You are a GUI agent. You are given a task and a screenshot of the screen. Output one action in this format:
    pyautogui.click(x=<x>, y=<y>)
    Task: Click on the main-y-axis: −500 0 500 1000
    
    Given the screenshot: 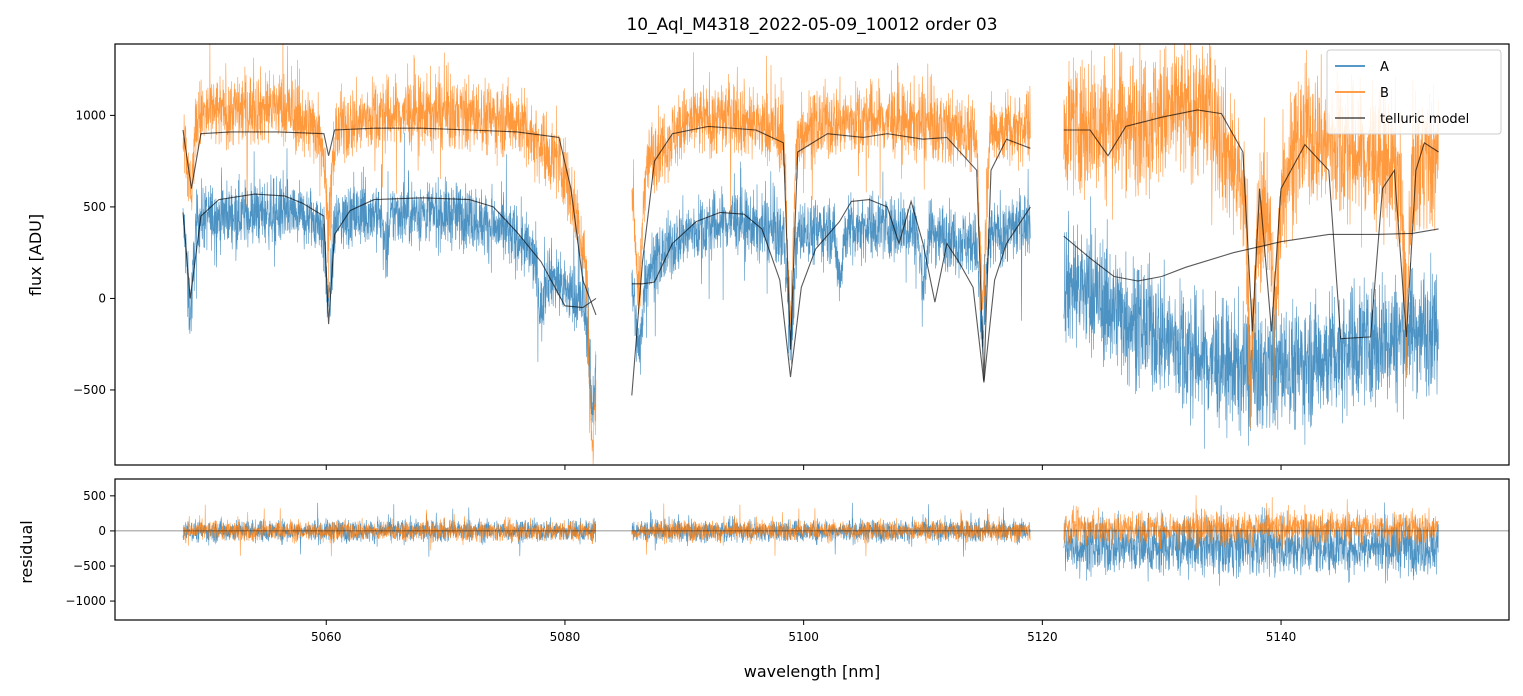 What is the action you would take?
    pyautogui.click(x=94, y=252)
    